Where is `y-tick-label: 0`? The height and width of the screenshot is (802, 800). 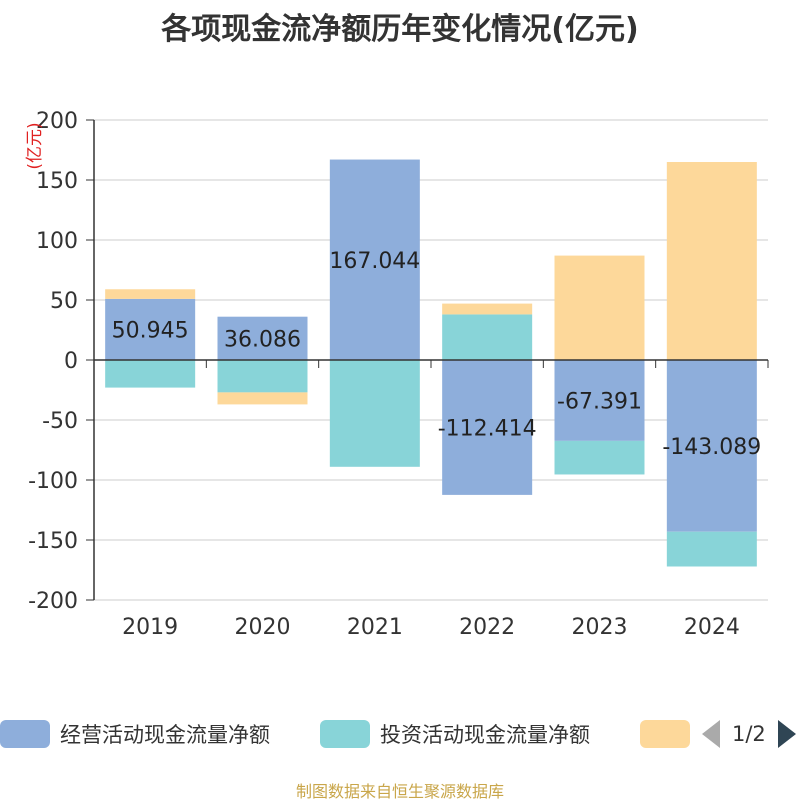
y-tick-label: 0 is located at coordinates (71, 361).